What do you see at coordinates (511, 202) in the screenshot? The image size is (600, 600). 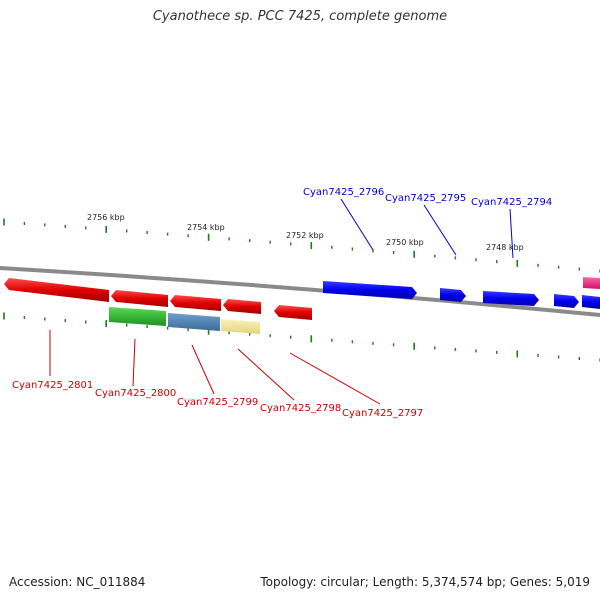 I see `gene-label-cyan7425-2794: Cyan7425_2794` at bounding box center [511, 202].